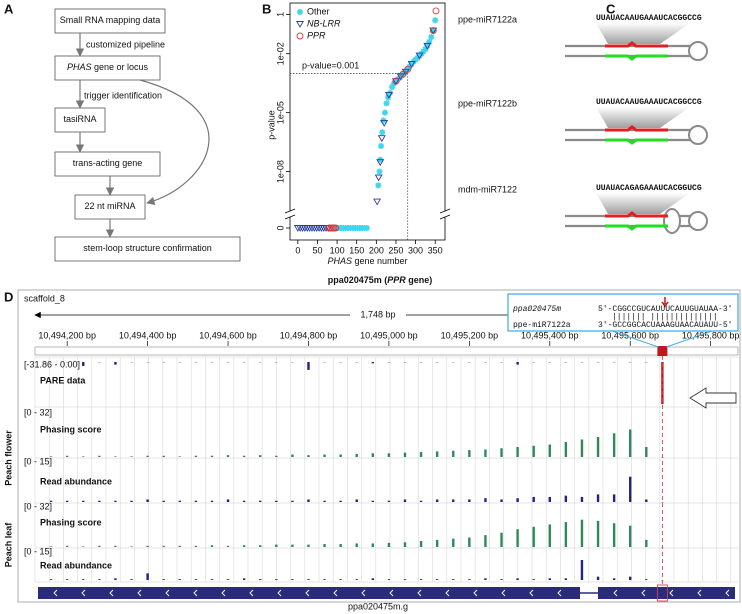 The height and width of the screenshot is (614, 742). I want to click on alignment-pairing: ||||||| ||||||||||||||, so click(665, 317).